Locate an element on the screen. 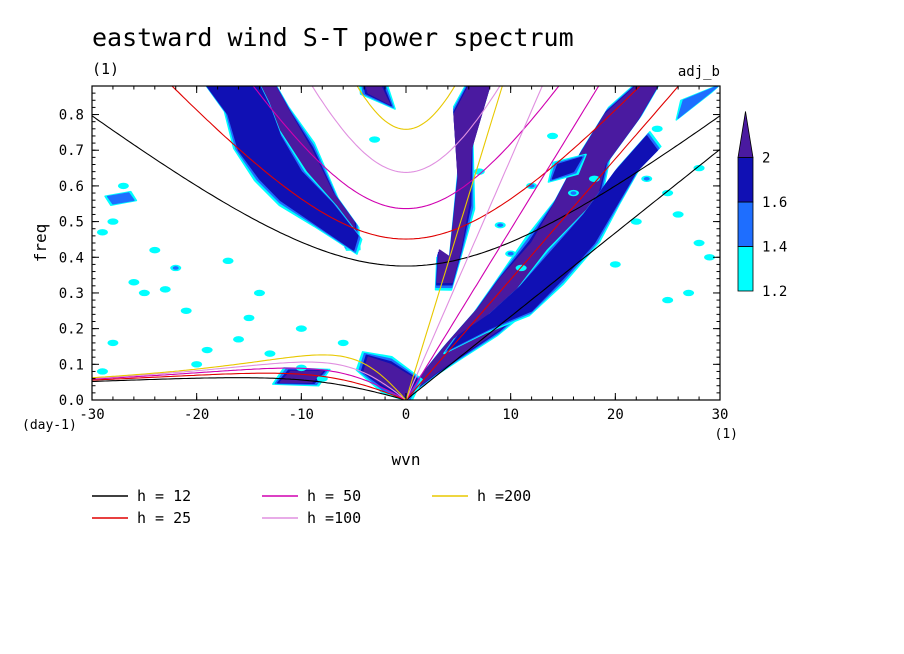 Image resolution: width=904 pixels, height=654 pixels. legend-label: h =100 is located at coordinates (334, 518).